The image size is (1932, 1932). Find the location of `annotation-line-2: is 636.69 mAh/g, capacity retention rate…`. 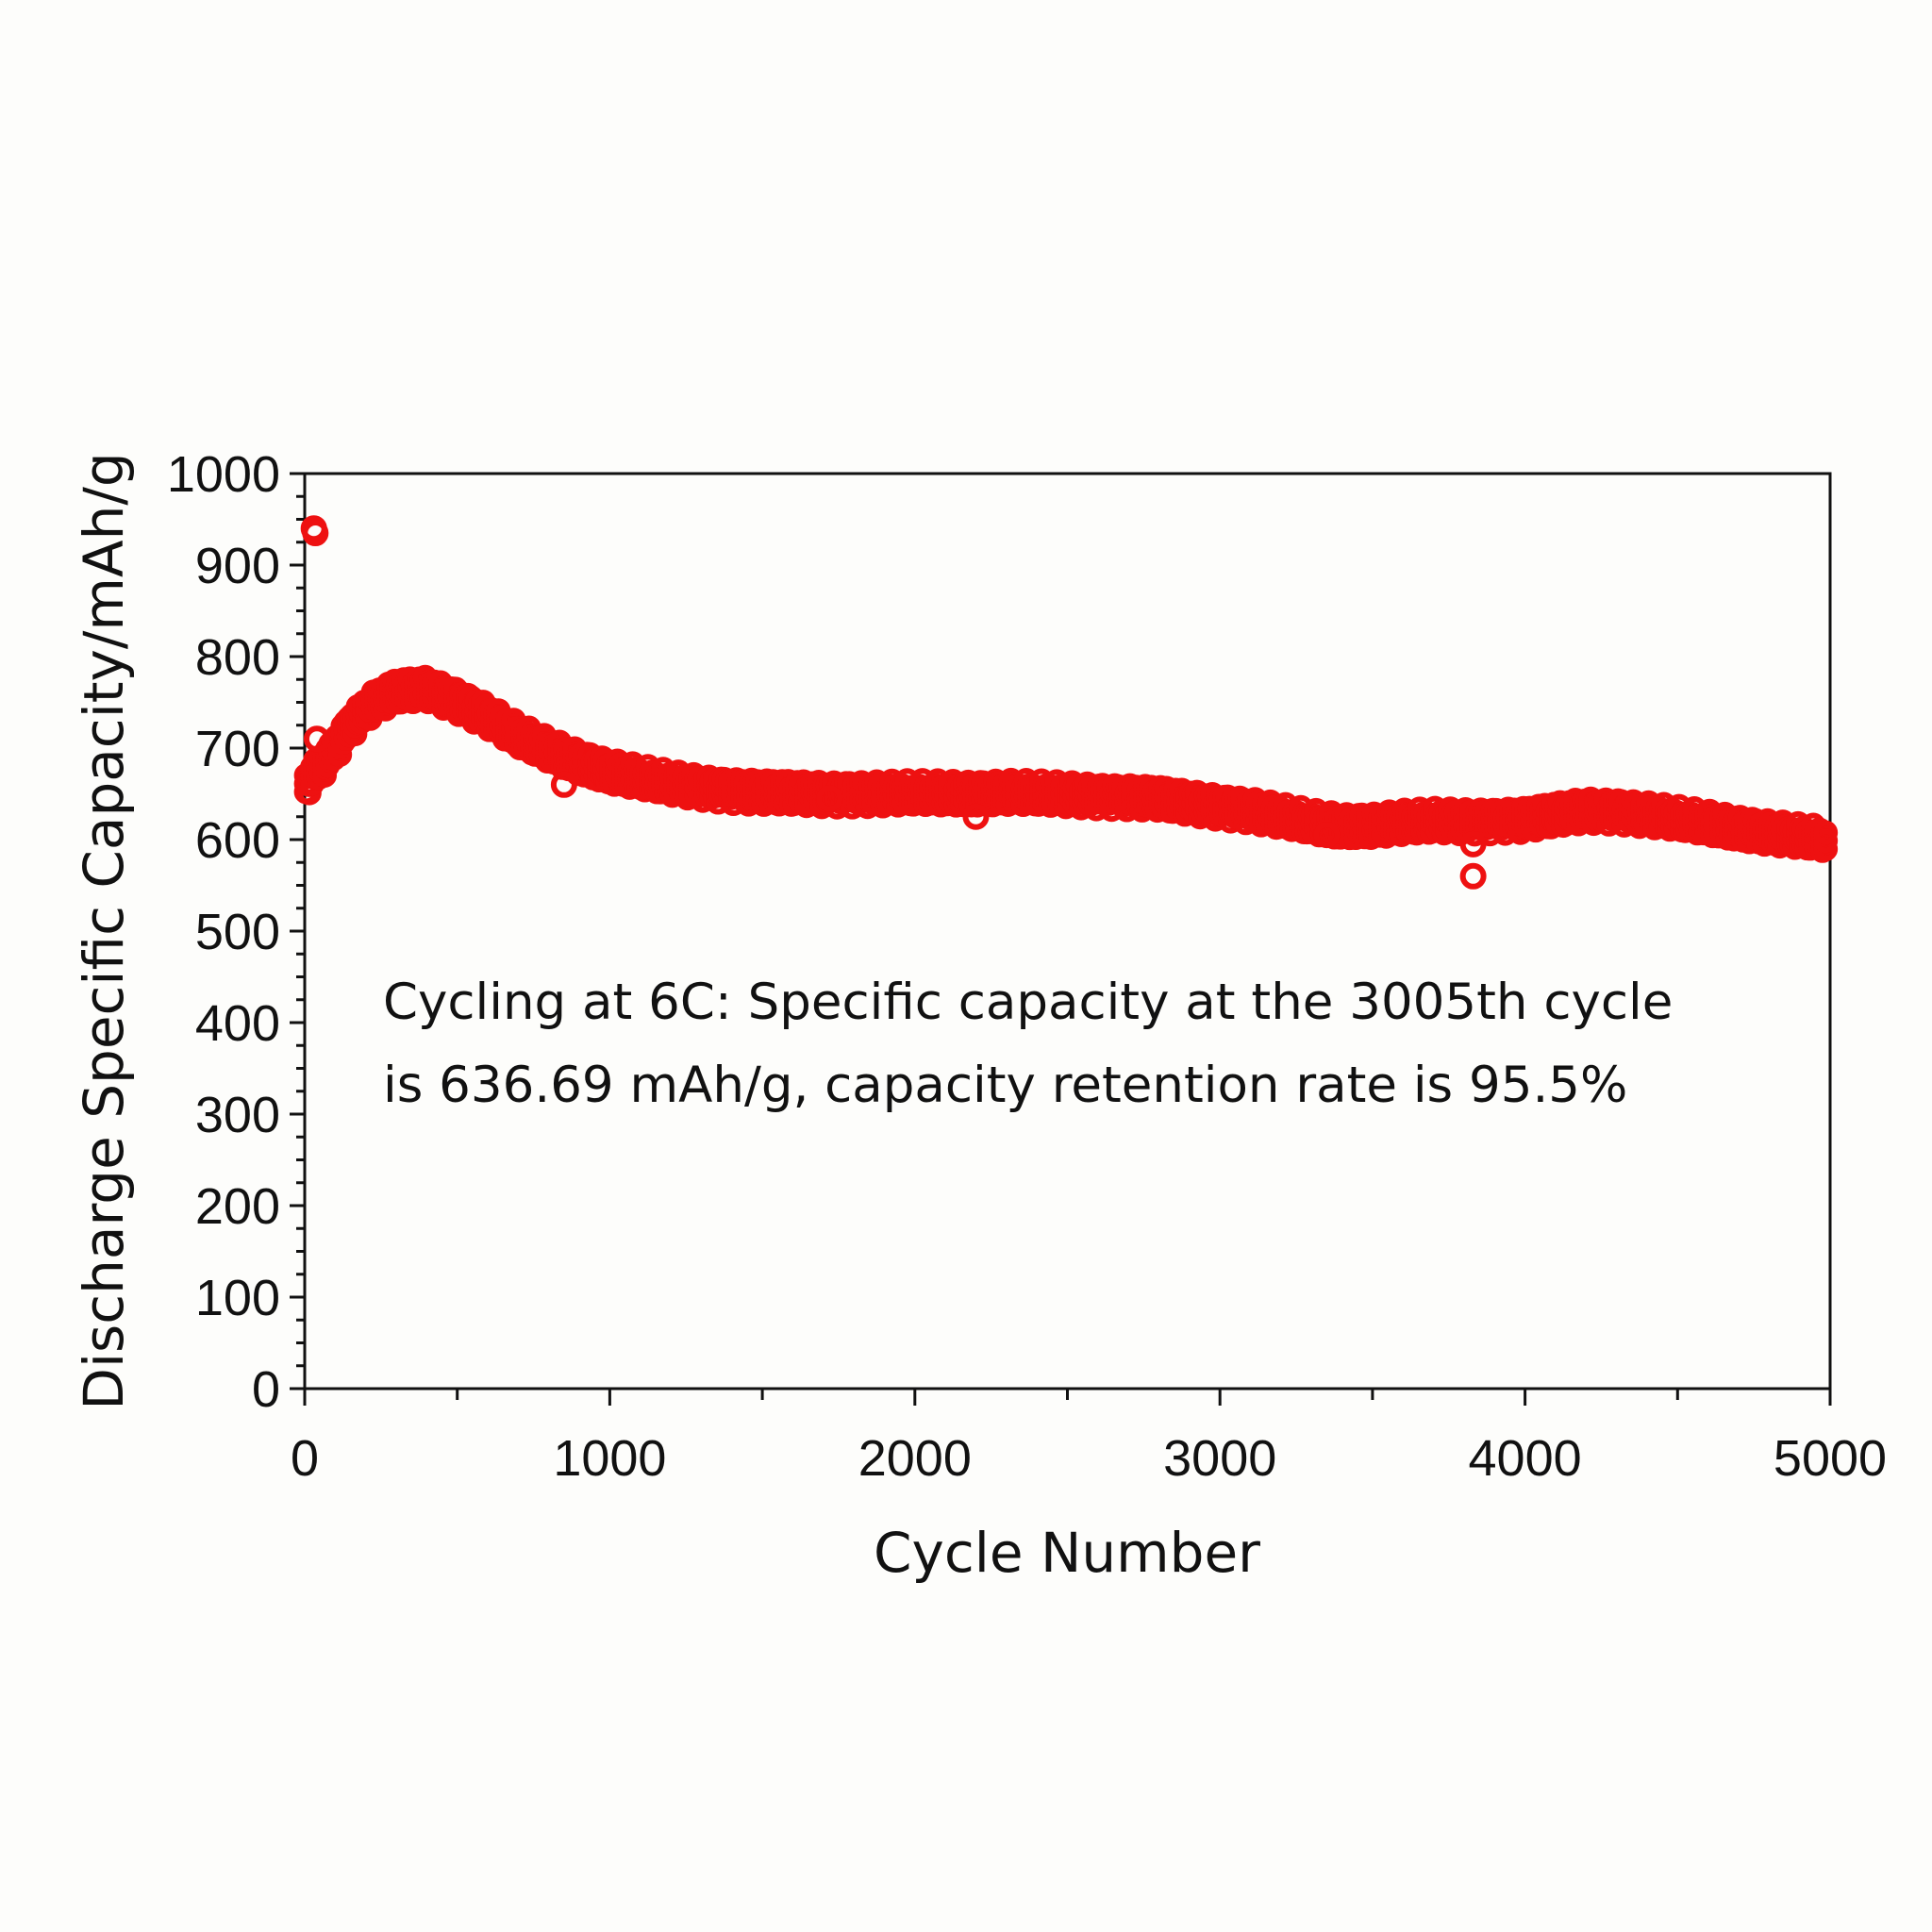

annotation-line-2: is 636.69 mAh/g, capacity retention rate… is located at coordinates (1005, 1086).